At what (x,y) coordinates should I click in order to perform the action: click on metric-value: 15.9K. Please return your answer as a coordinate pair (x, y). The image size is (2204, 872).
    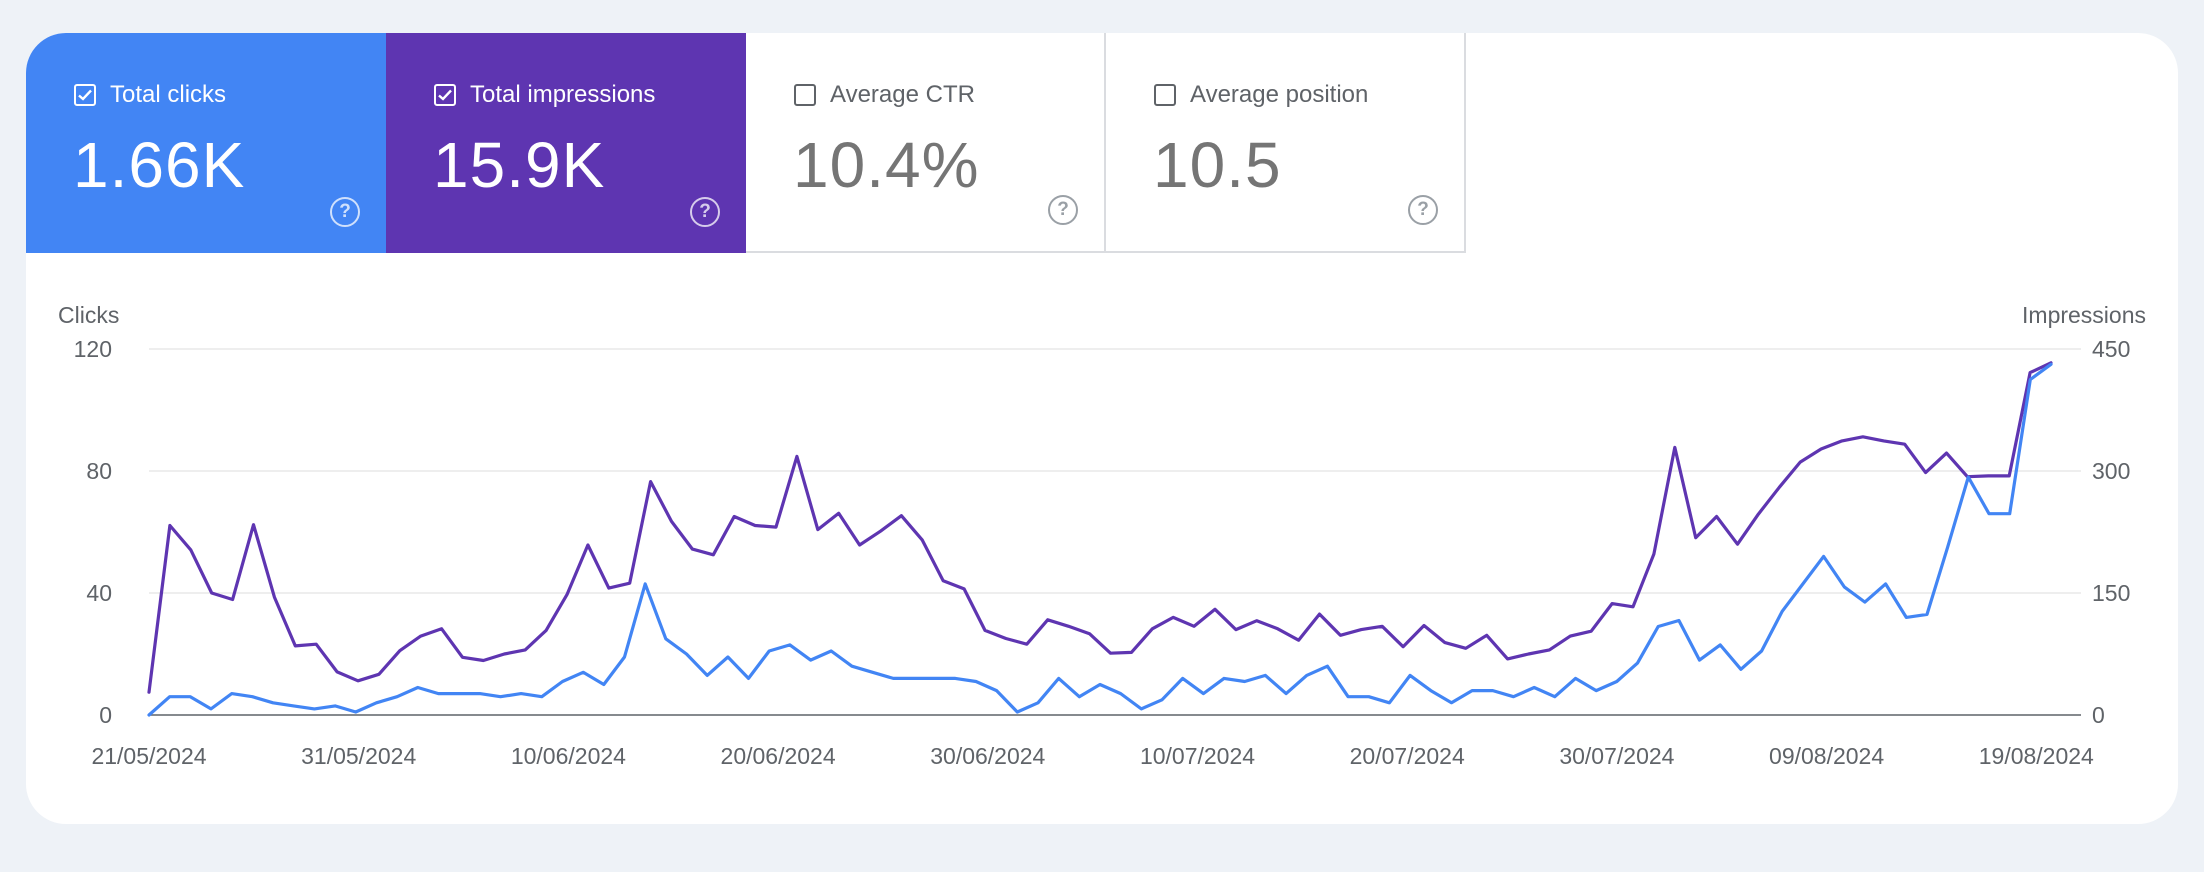
    Looking at the image, I should click on (519, 165).